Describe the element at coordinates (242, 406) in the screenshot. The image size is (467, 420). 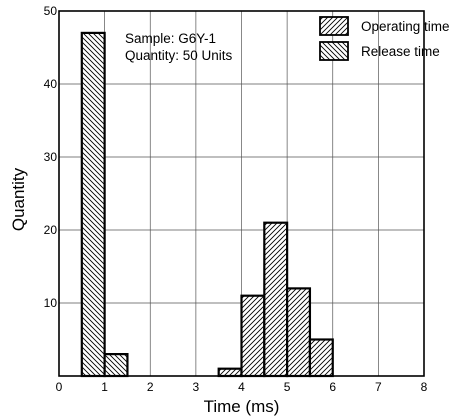
I see `x-axis-title: Time (ms)` at that location.